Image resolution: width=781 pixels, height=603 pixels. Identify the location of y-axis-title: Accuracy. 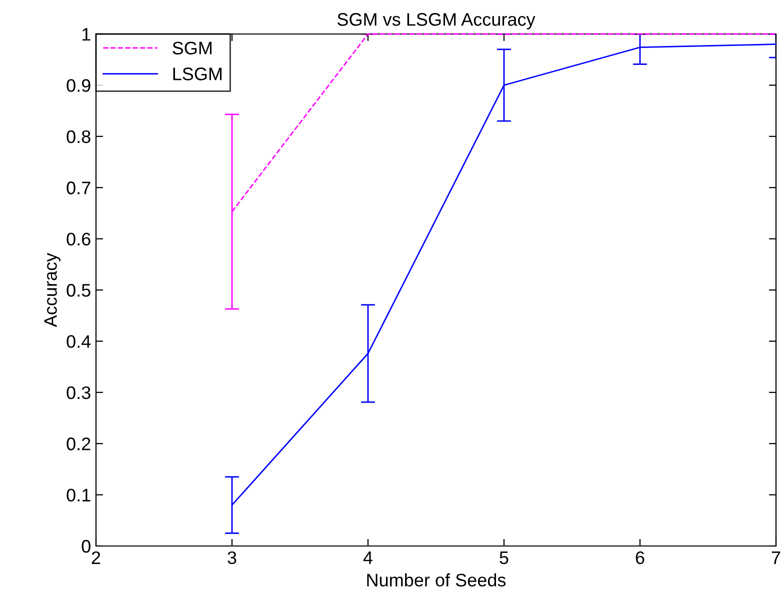
(52, 290).